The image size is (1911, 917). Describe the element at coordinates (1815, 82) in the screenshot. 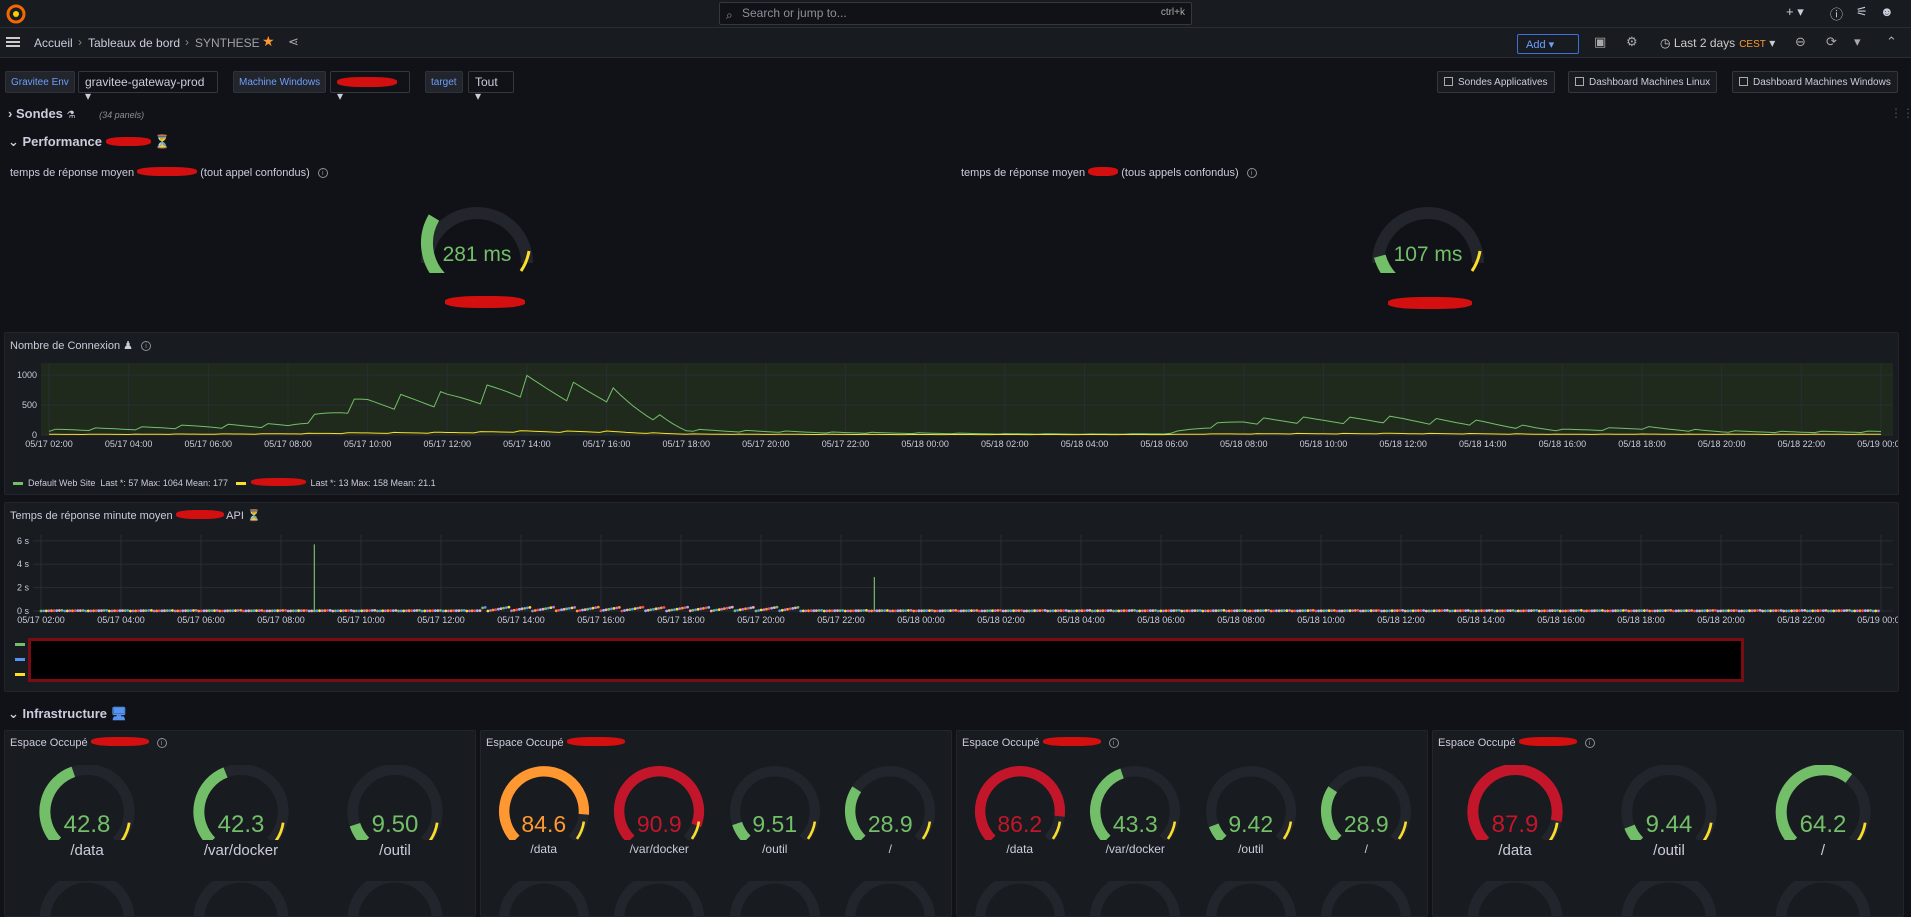

I see `link-dashboard-windows: Dashboard Machines Windows` at that location.